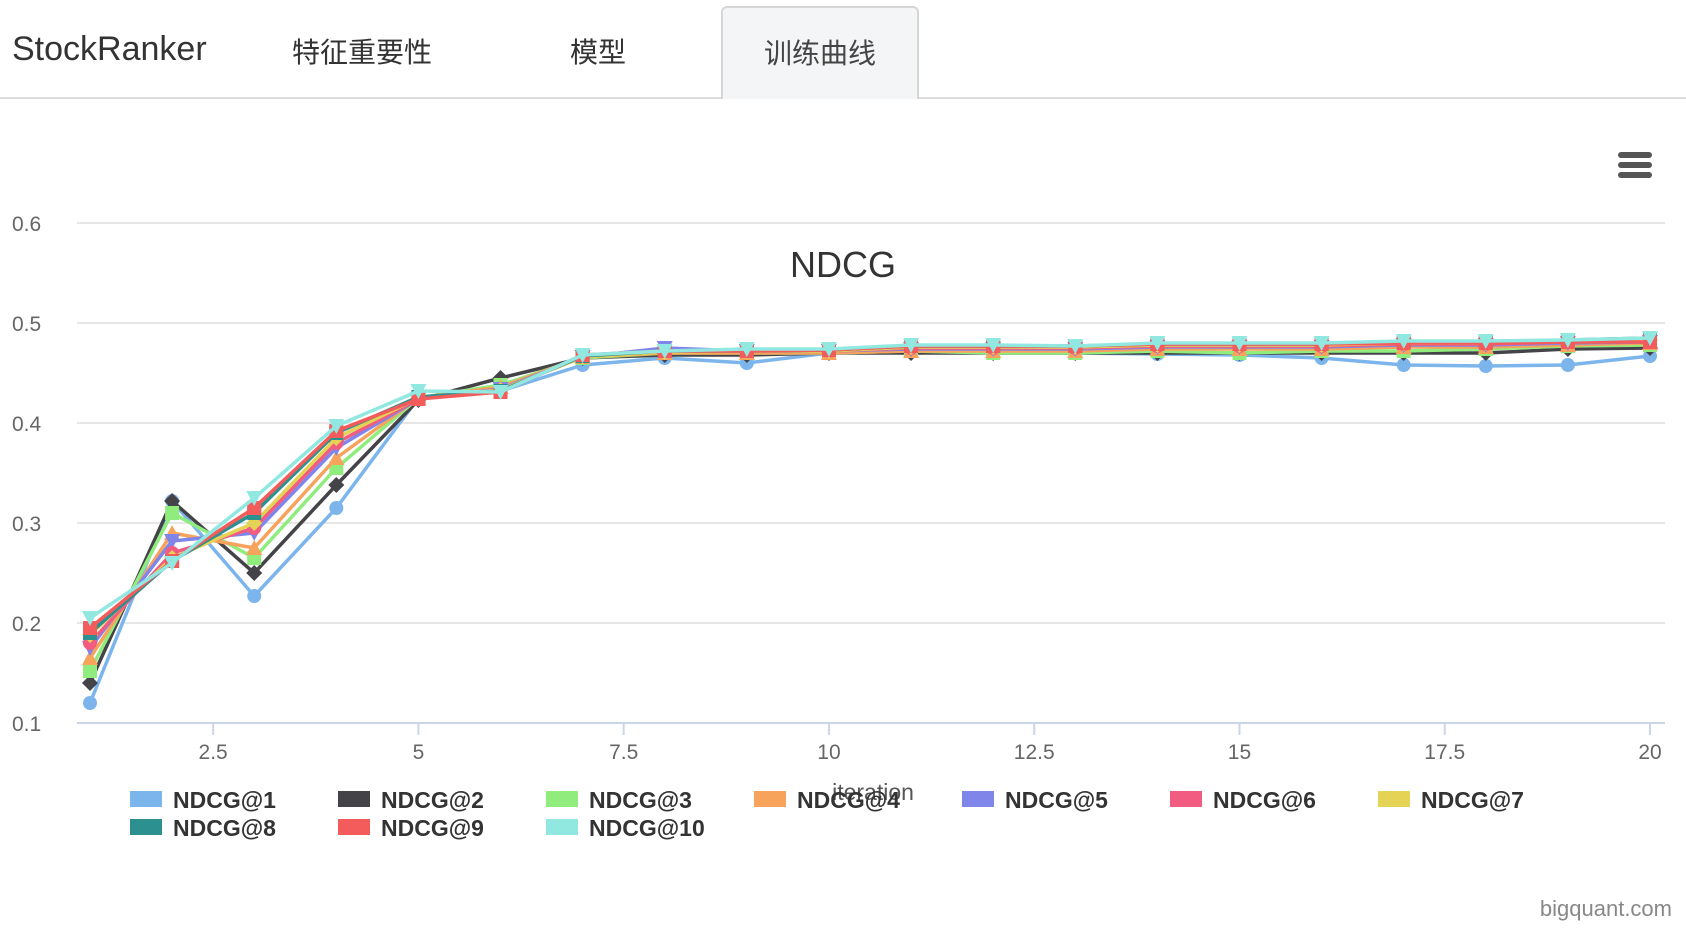  What do you see at coordinates (871, 743) in the screenshot?
I see `x-axis: 2.5 5 7.5 10 12.5 15 17.5 20` at bounding box center [871, 743].